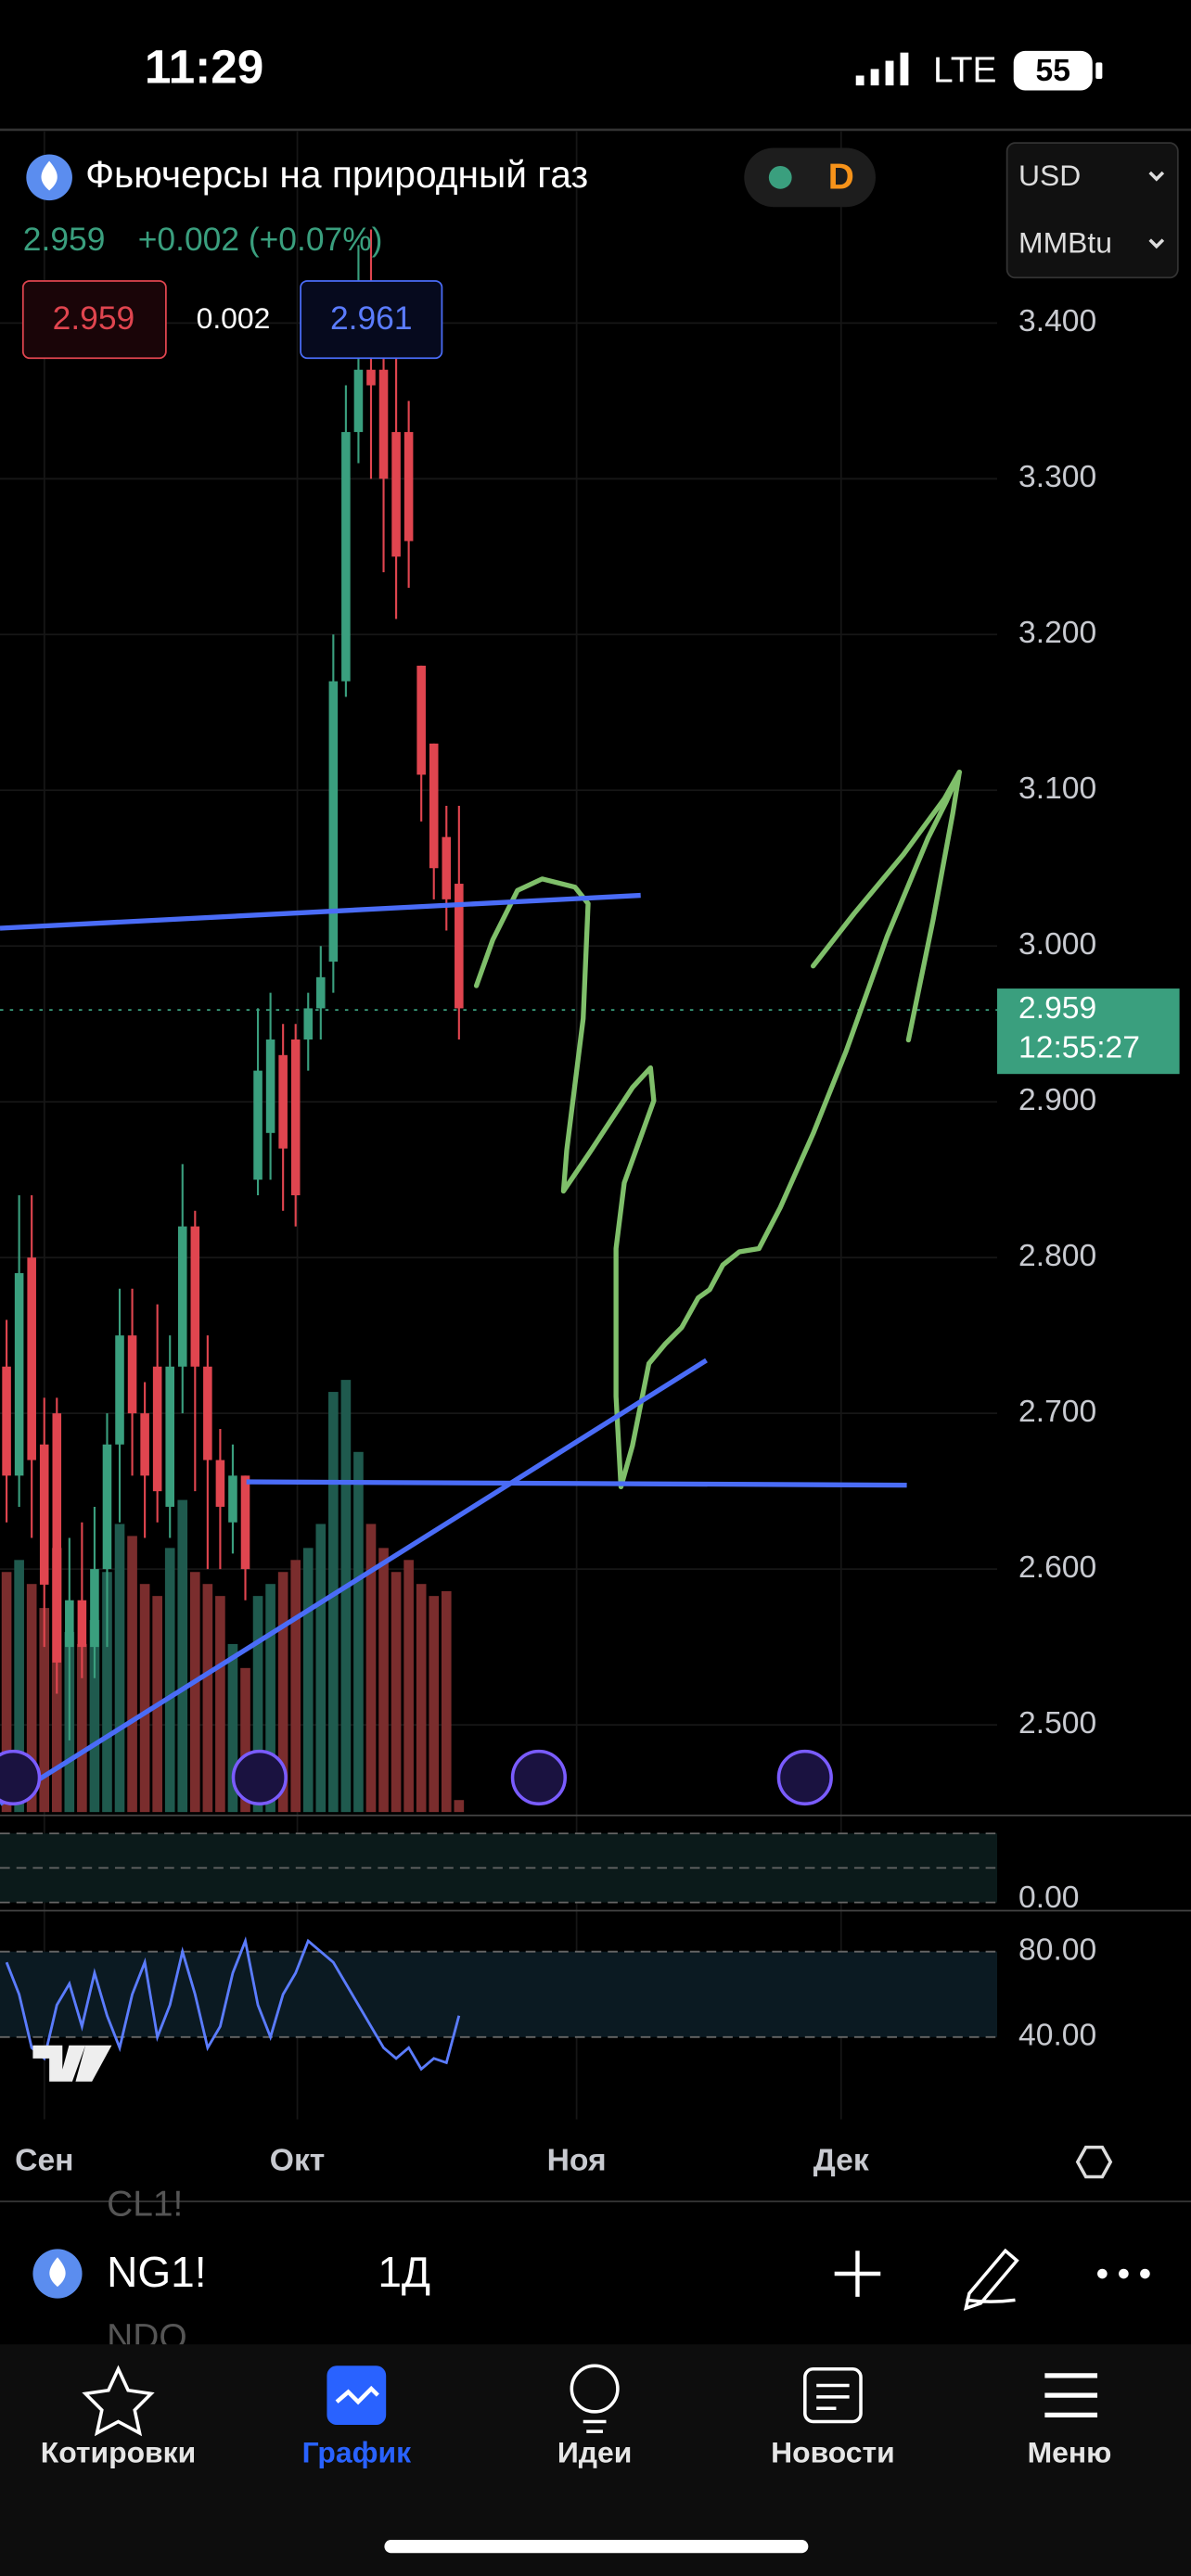 This screenshot has width=1191, height=2576. I want to click on event-marker, so click(416, 1778).